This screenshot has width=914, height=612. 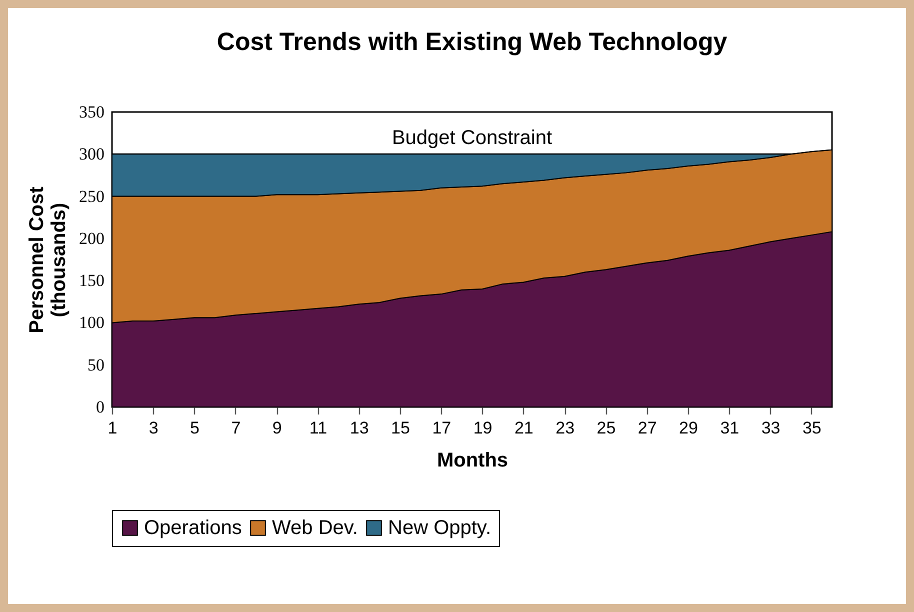 I want to click on y-tick-label: 100, so click(x=91, y=322).